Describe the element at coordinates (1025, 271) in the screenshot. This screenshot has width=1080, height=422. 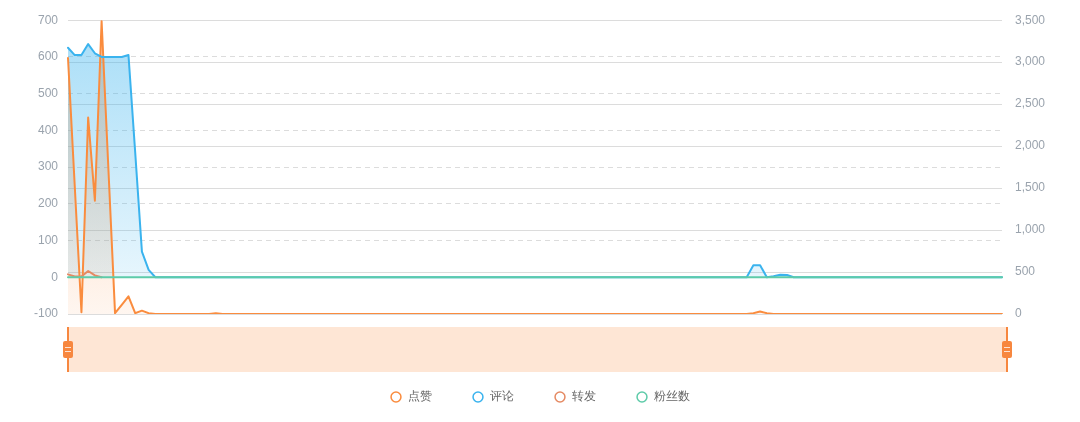
I see `y2-tick-label: 500` at that location.